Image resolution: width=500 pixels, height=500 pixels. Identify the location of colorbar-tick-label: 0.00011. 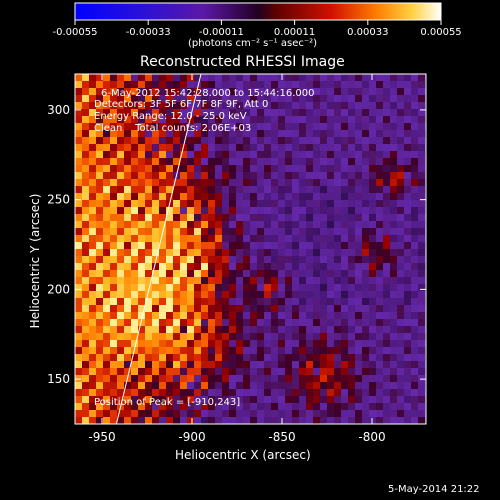
(294, 32).